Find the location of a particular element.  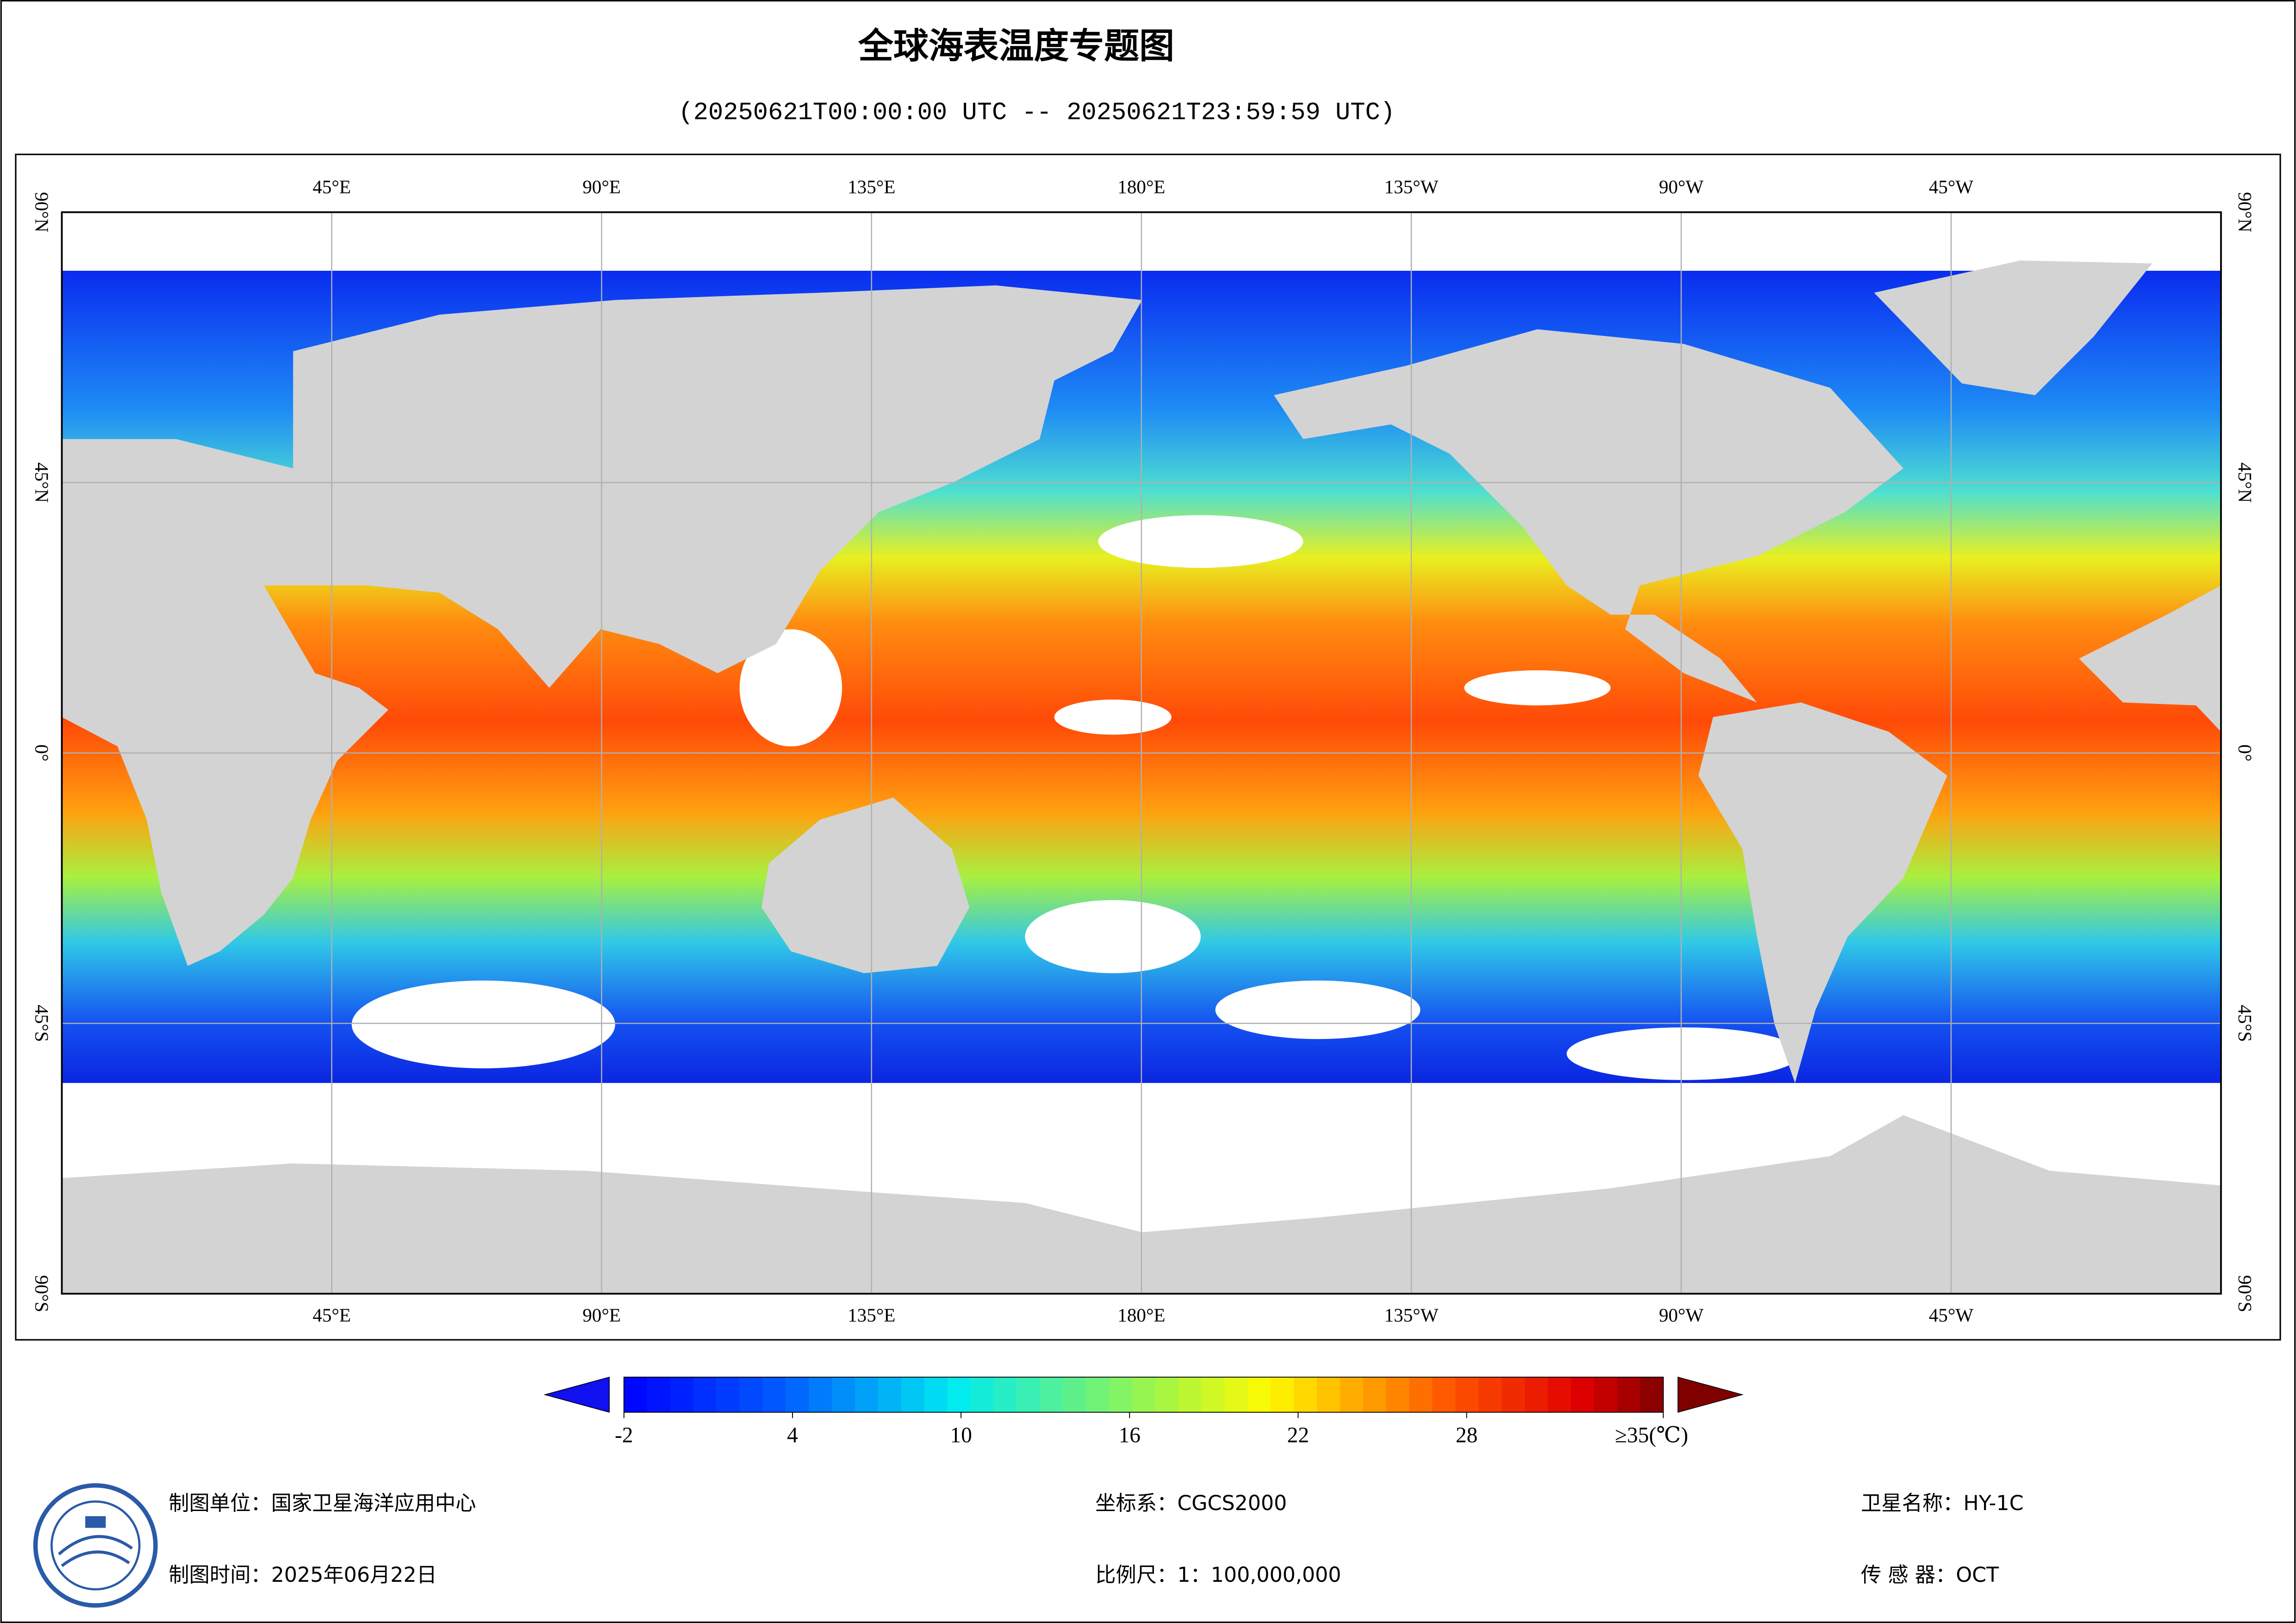

lon-label-top: 45°W is located at coordinates (1951, 186).